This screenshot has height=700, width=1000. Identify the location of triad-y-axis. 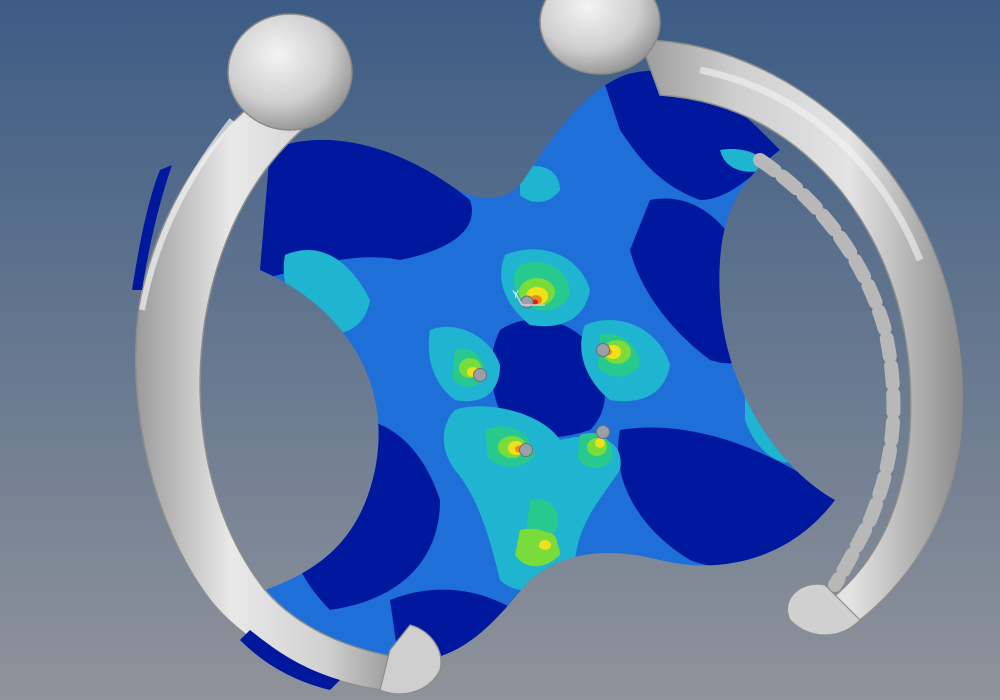
(518, 298).